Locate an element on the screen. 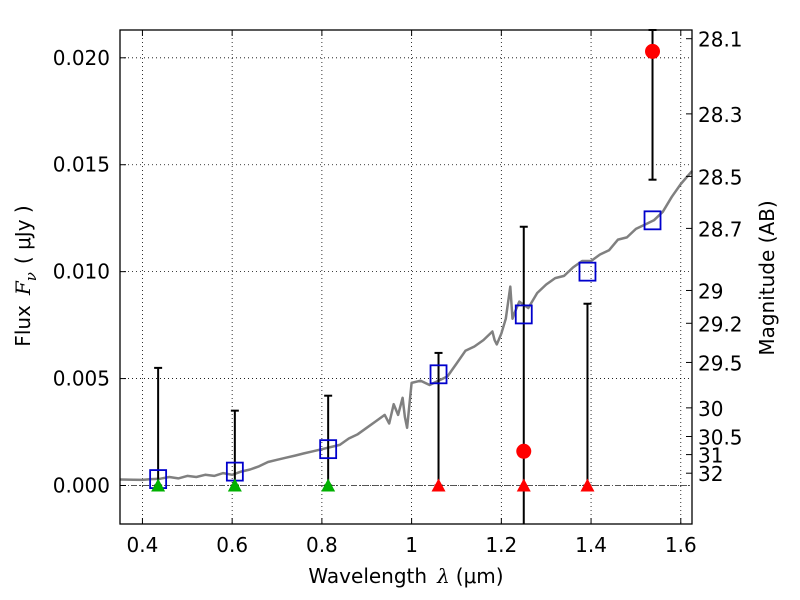 The image size is (800, 600). x-tick-label: 1 is located at coordinates (411, 545).